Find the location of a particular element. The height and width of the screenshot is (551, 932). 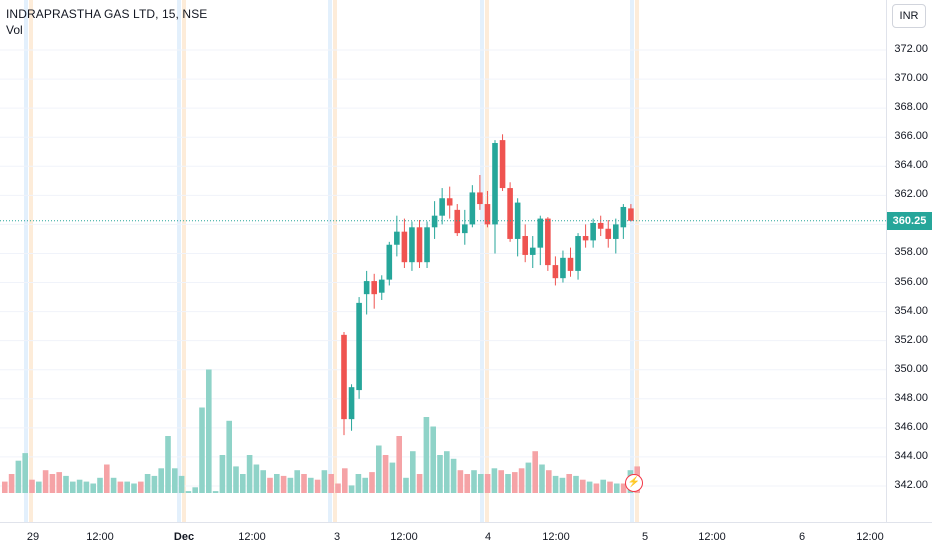

volume-label: Vol is located at coordinates (14, 30).